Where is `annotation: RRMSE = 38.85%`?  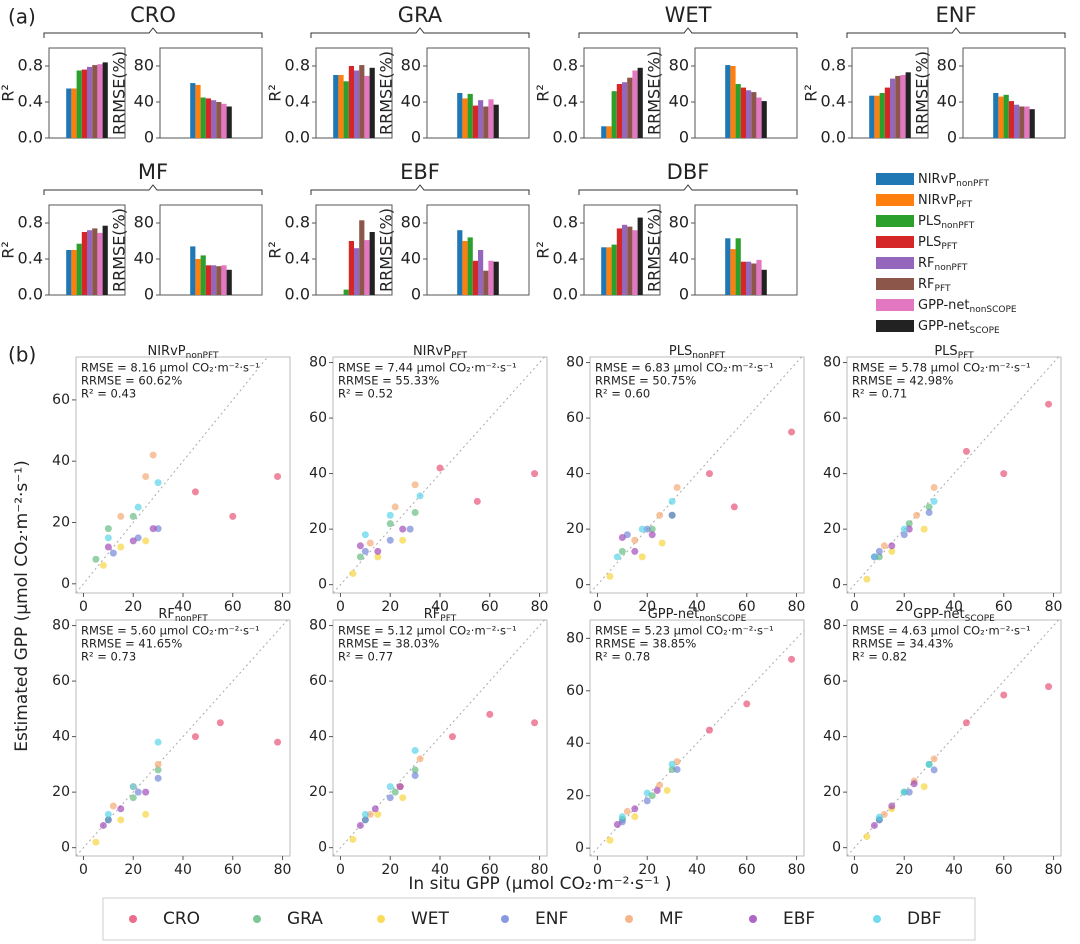
annotation: RRMSE = 38.85% is located at coordinates (645, 644).